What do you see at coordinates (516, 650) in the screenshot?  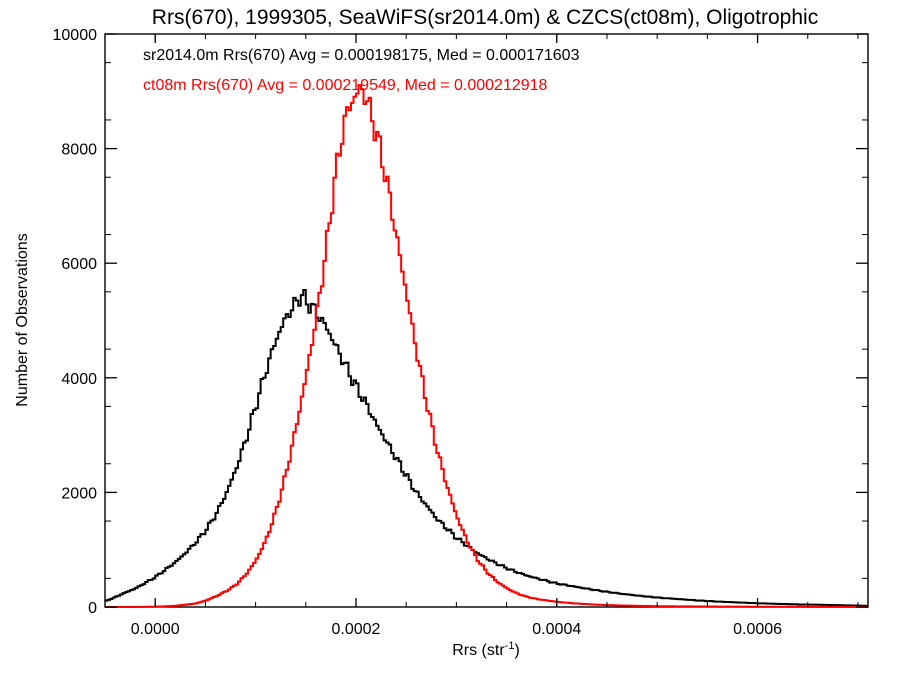 I see `x-axis-label-close: )` at bounding box center [516, 650].